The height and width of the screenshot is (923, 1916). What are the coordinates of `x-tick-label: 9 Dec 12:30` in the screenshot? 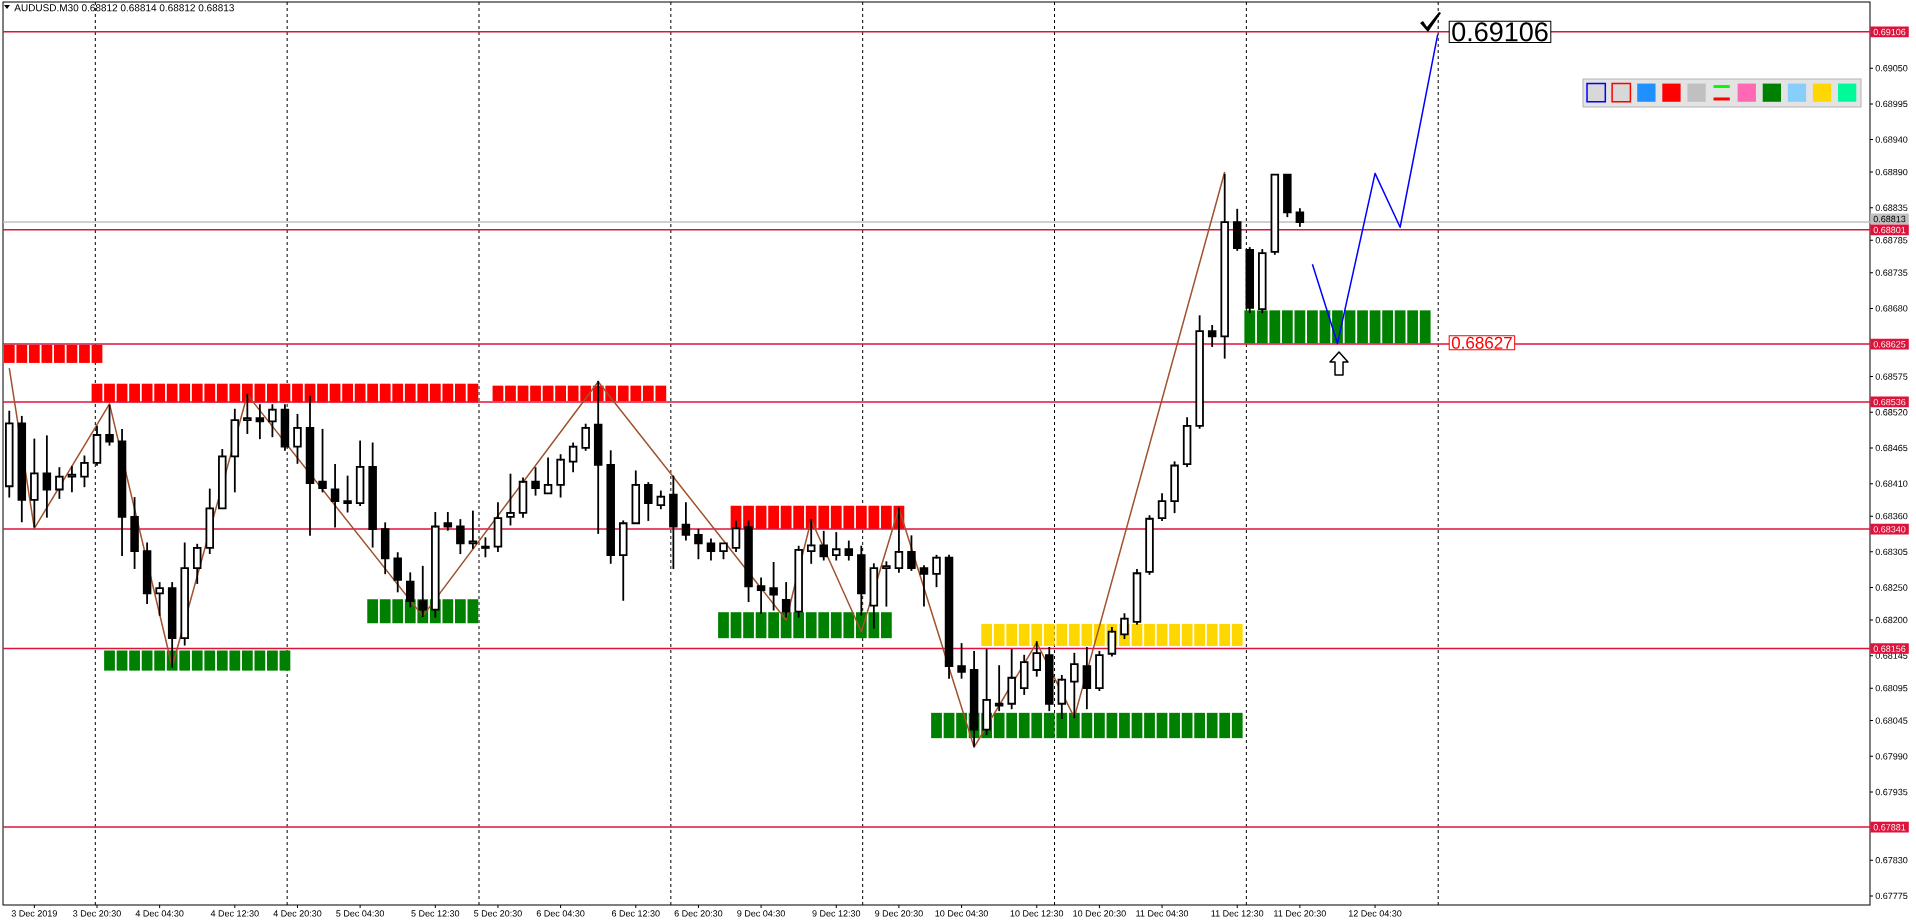 It's located at (836, 913).